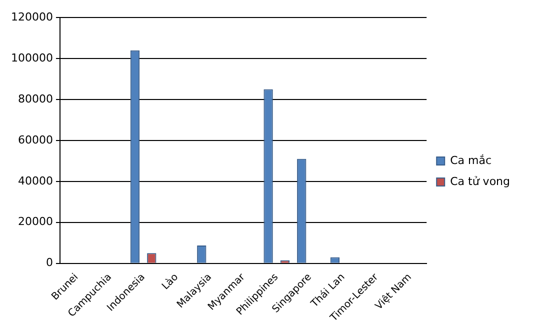 The image size is (538, 335). Describe the element at coordinates (31, 17) in the screenshot. I see `y-tick-label: 120000` at that location.